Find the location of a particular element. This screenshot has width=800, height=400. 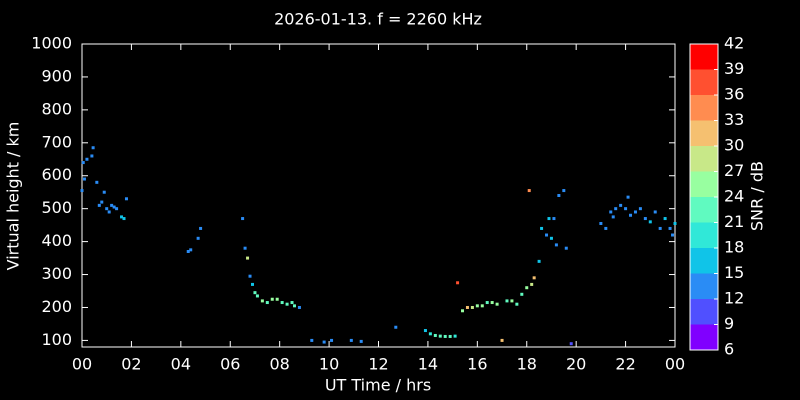

colorbar-tick-label: 30 is located at coordinates (734, 145).